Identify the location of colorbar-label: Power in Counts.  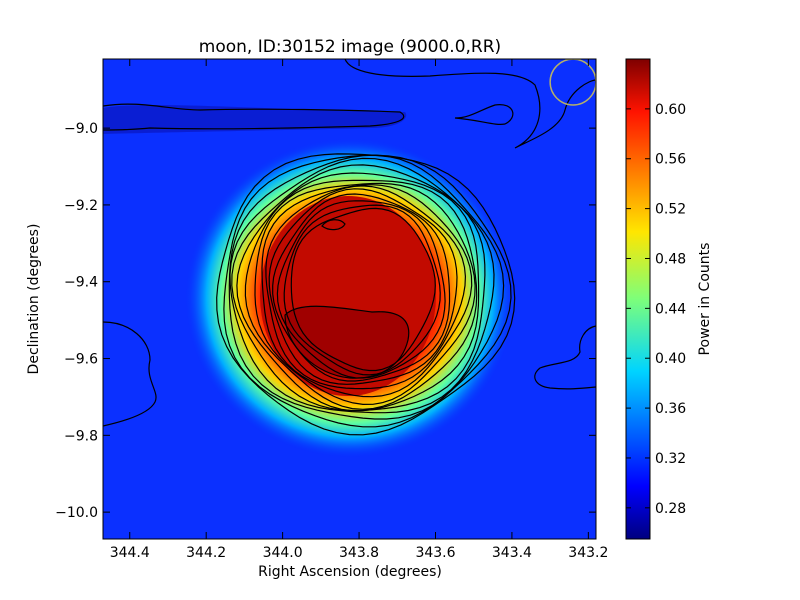
(705, 299).